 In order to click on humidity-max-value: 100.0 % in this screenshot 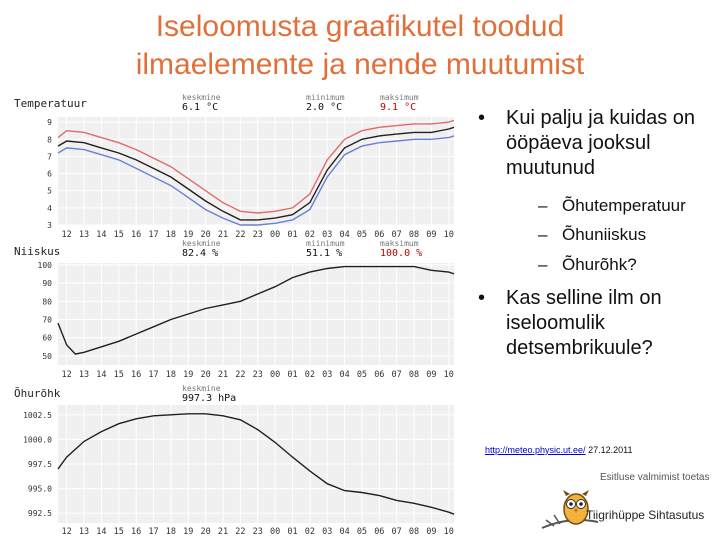, I will do `click(401, 253)`.